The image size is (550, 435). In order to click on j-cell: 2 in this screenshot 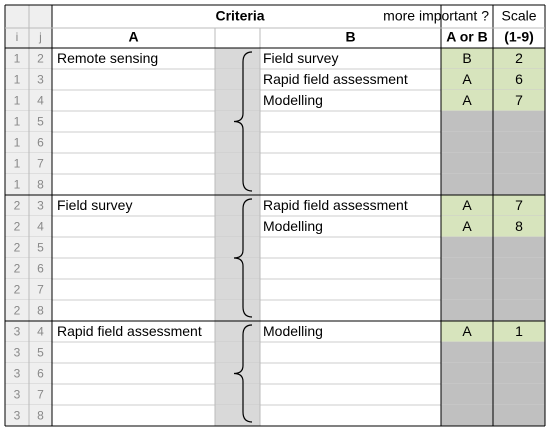, I will do `click(40, 59)`.